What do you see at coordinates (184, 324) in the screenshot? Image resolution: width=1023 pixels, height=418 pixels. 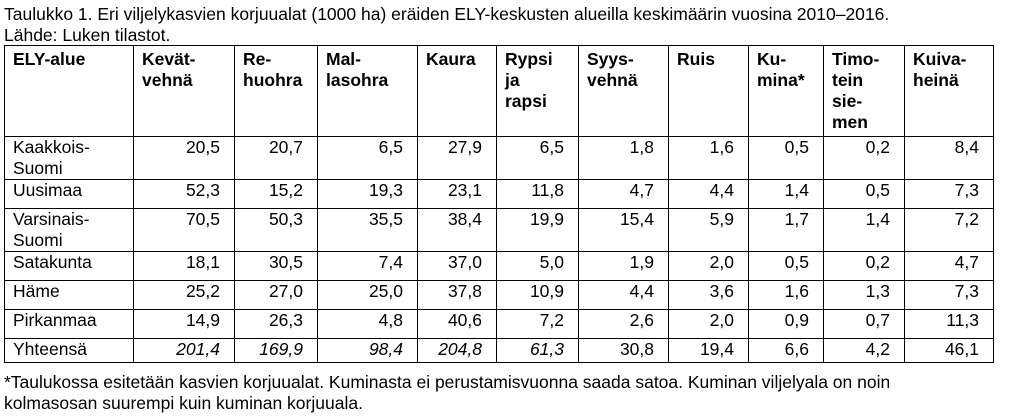 I see `value-cell: 14,9` at bounding box center [184, 324].